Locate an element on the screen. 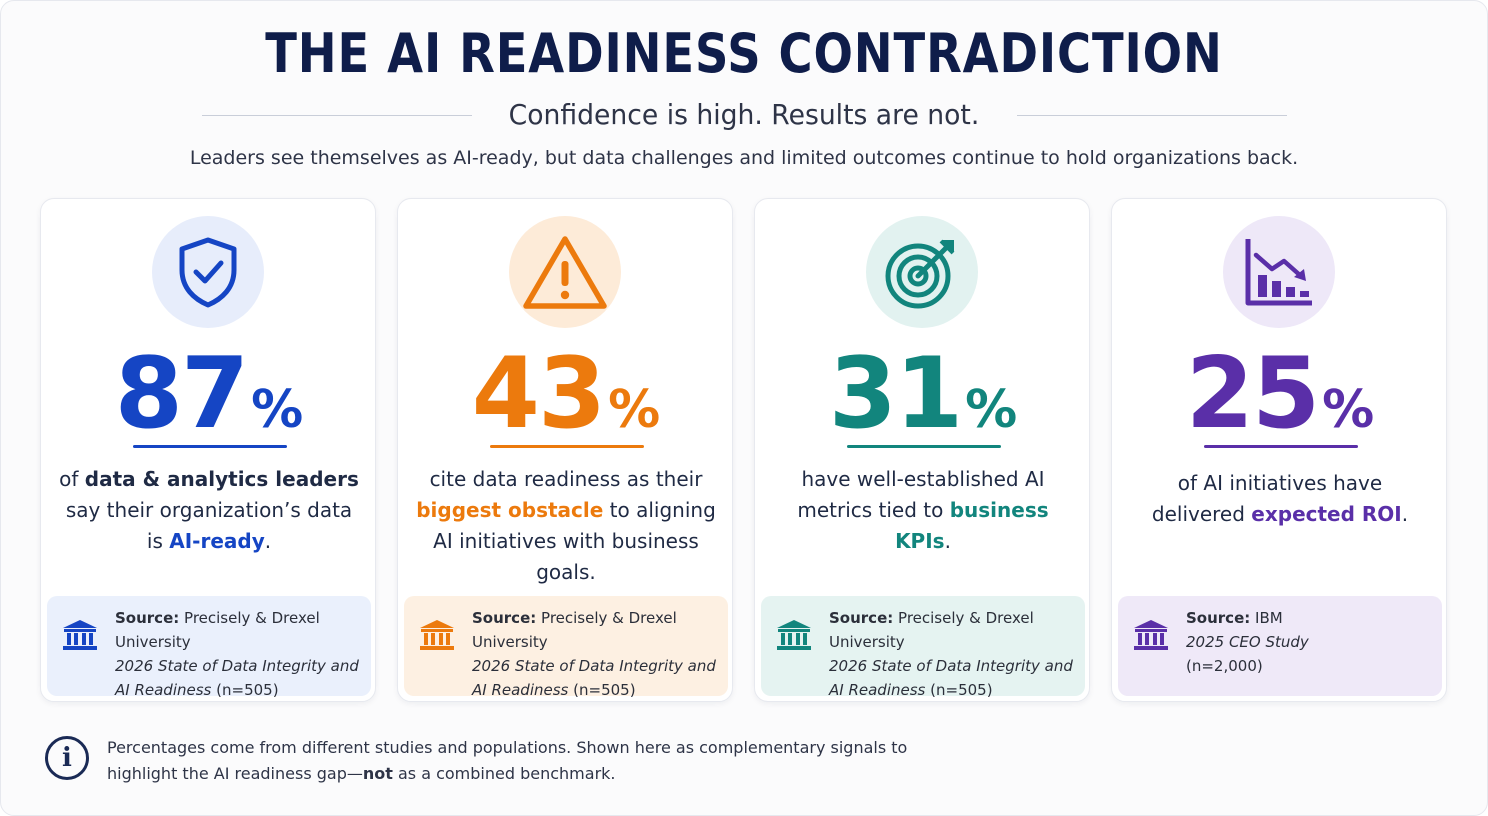 The height and width of the screenshot is (816, 1488). stat-value: 31% is located at coordinates (923, 394).